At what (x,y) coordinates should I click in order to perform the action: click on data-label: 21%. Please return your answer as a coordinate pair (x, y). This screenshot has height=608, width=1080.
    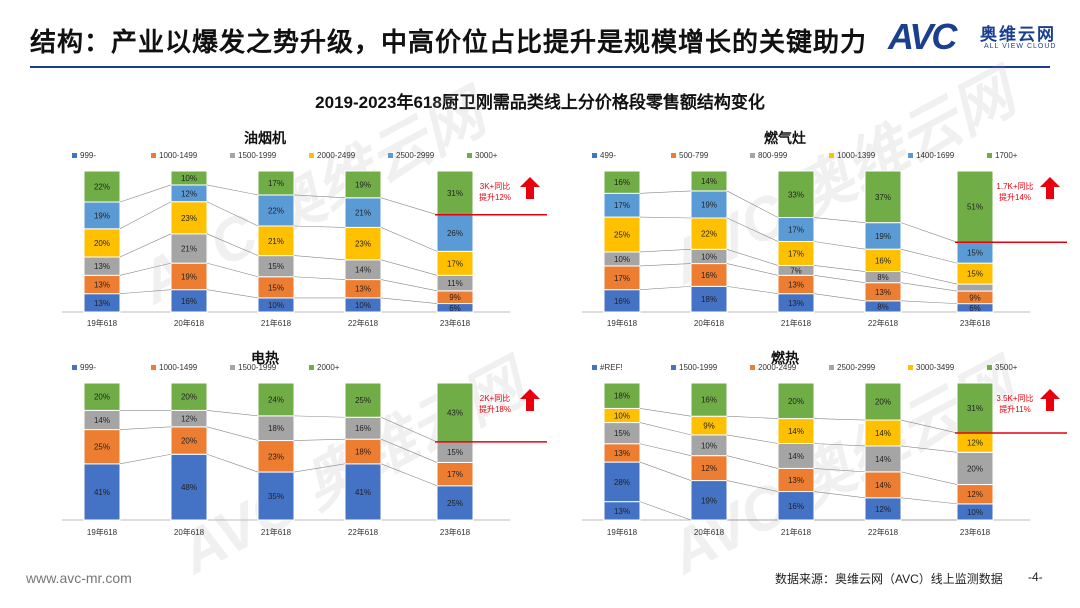
    Looking at the image, I should click on (189, 248).